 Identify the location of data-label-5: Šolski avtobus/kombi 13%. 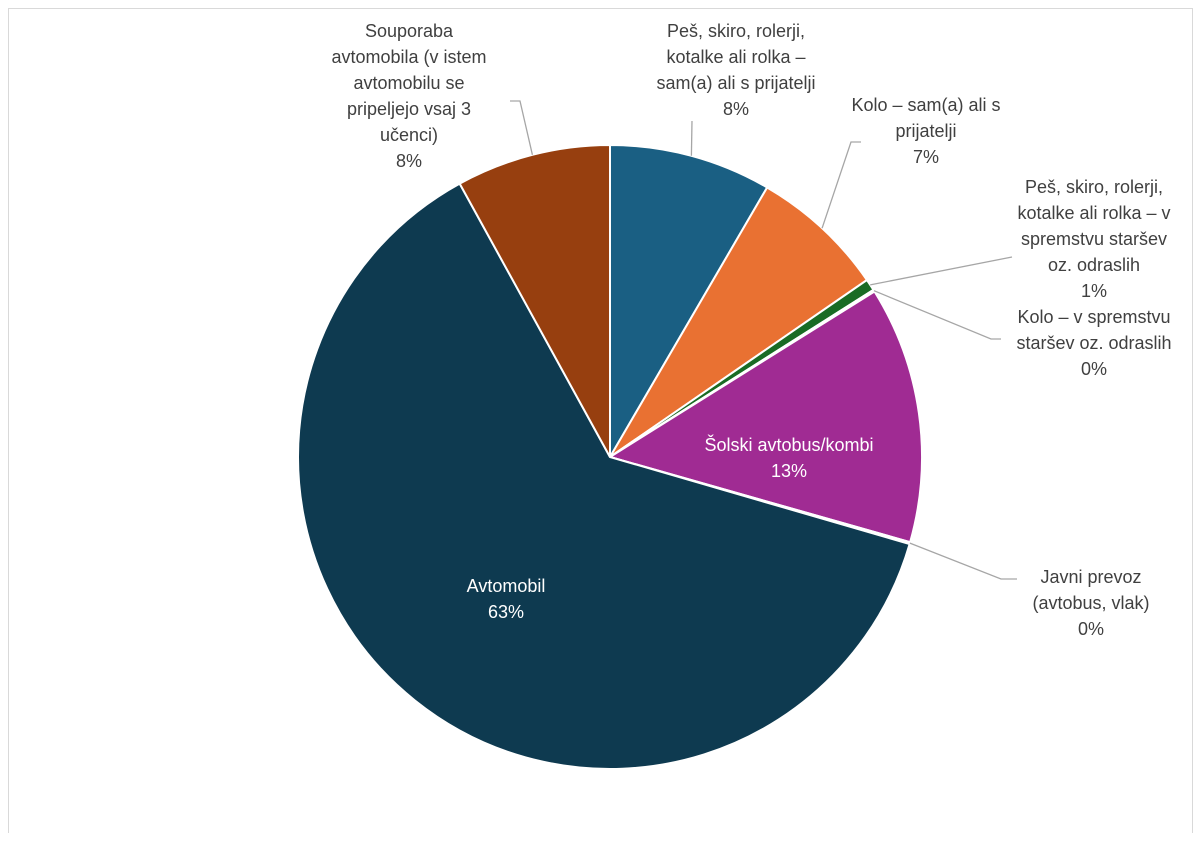
(788, 457).